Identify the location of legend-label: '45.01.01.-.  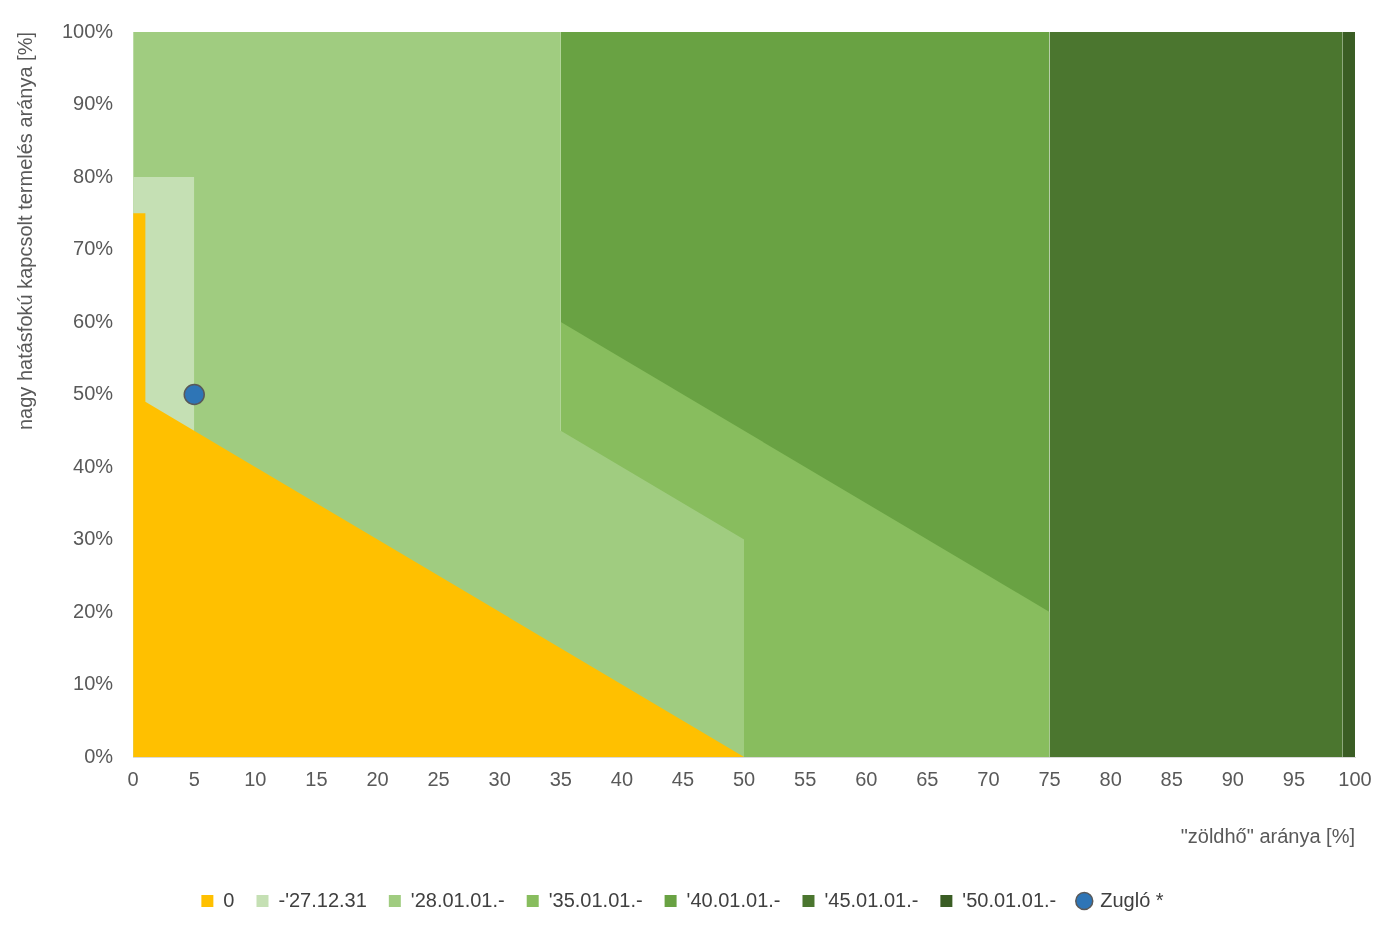
(871, 899).